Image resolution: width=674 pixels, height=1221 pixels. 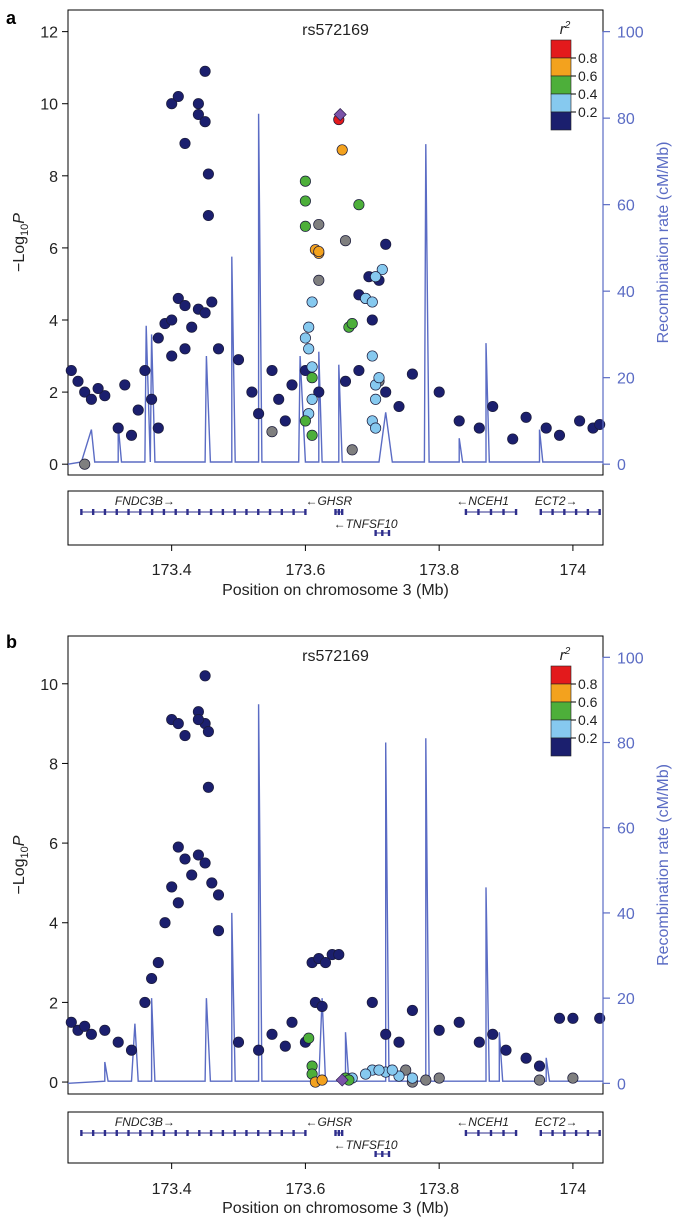 What do you see at coordinates (482, 1122) in the screenshot?
I see `gene-label: ←NCEH1` at bounding box center [482, 1122].